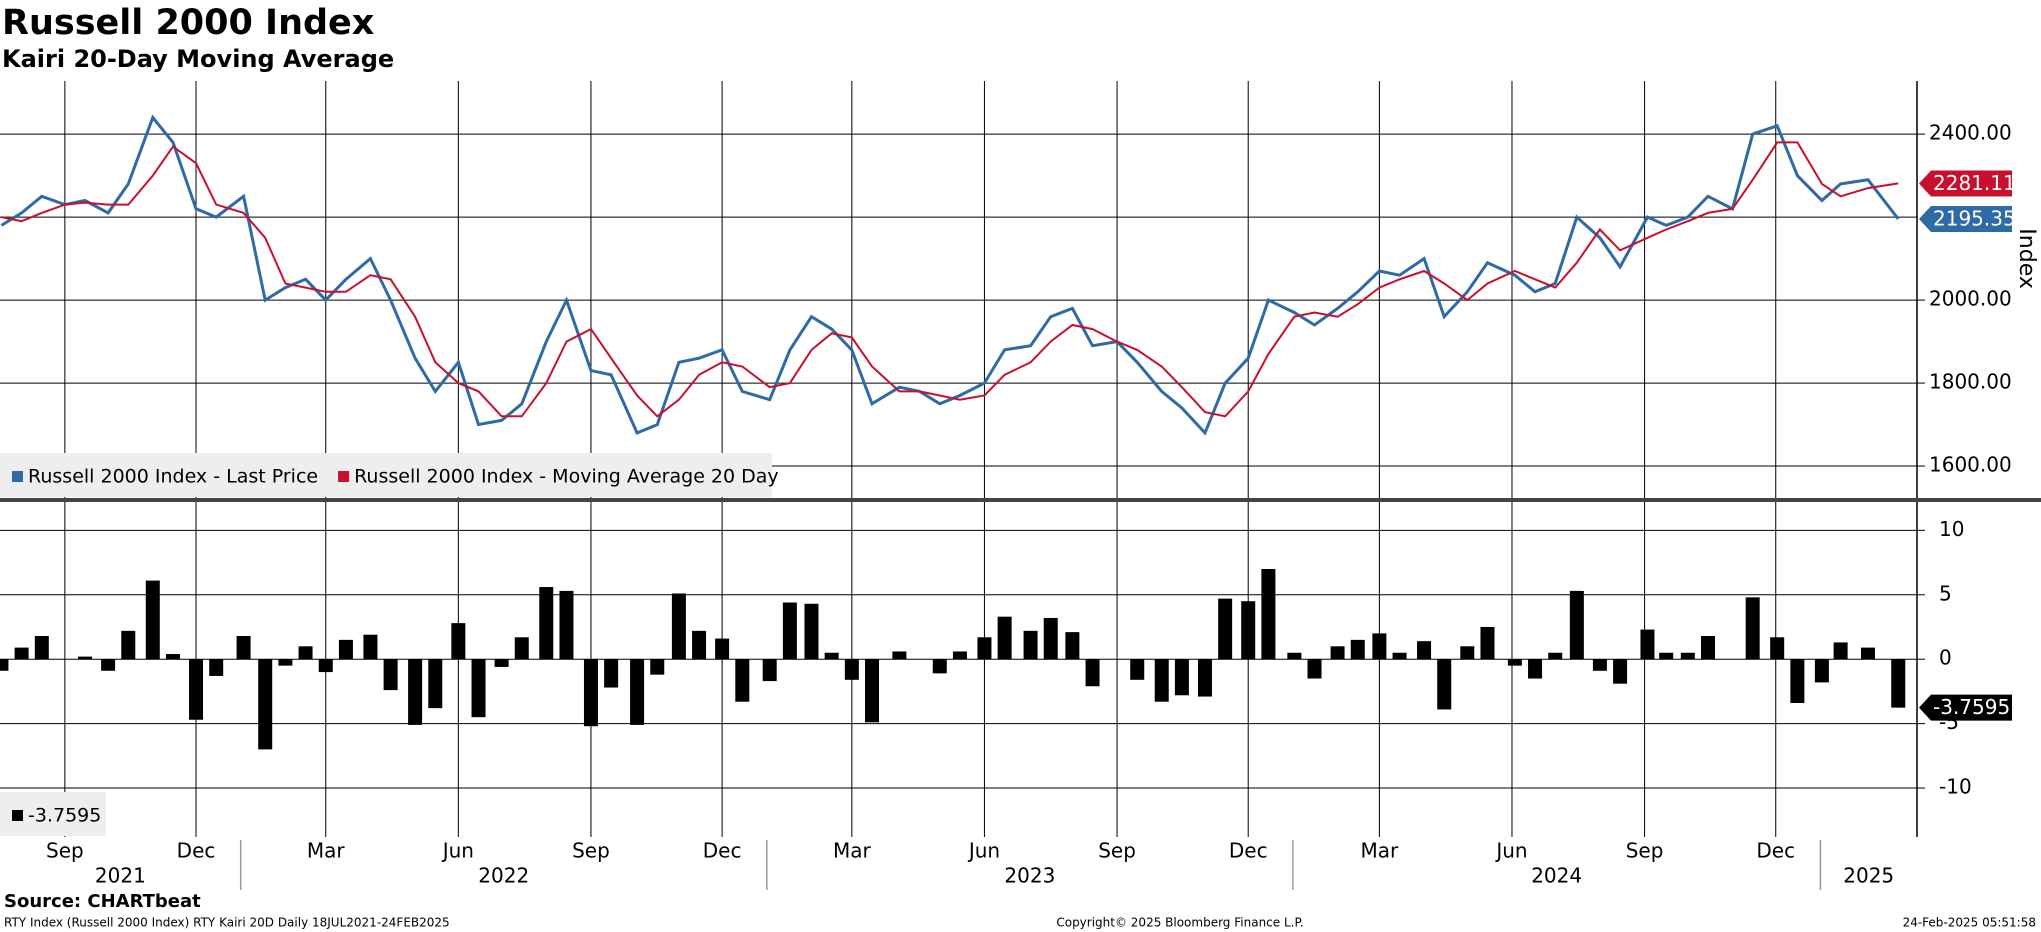 Image resolution: width=2041 pixels, height=932 pixels. What do you see at coordinates (188, 23) in the screenshot?
I see `chart-title: Russell 2000 Index` at bounding box center [188, 23].